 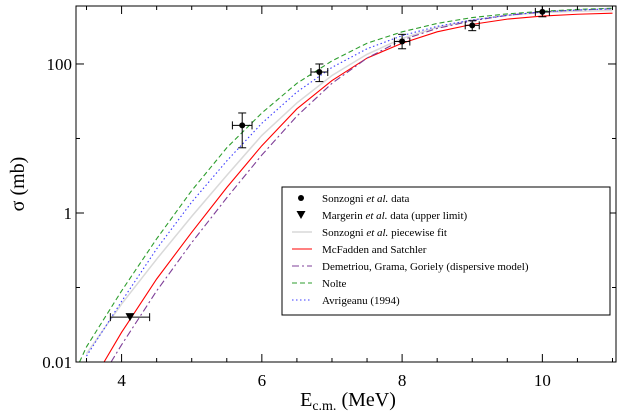 I want to click on x-tick-label: 8, so click(x=402, y=380).